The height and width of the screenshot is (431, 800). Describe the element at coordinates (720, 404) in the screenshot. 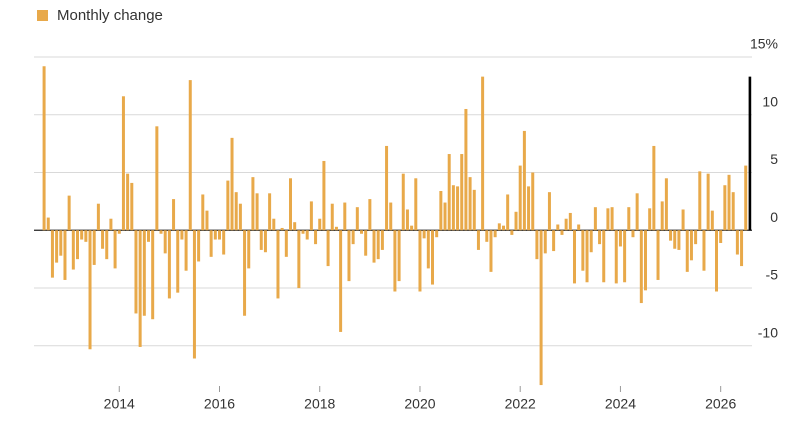

I see `x-tick-label: 2026` at that location.